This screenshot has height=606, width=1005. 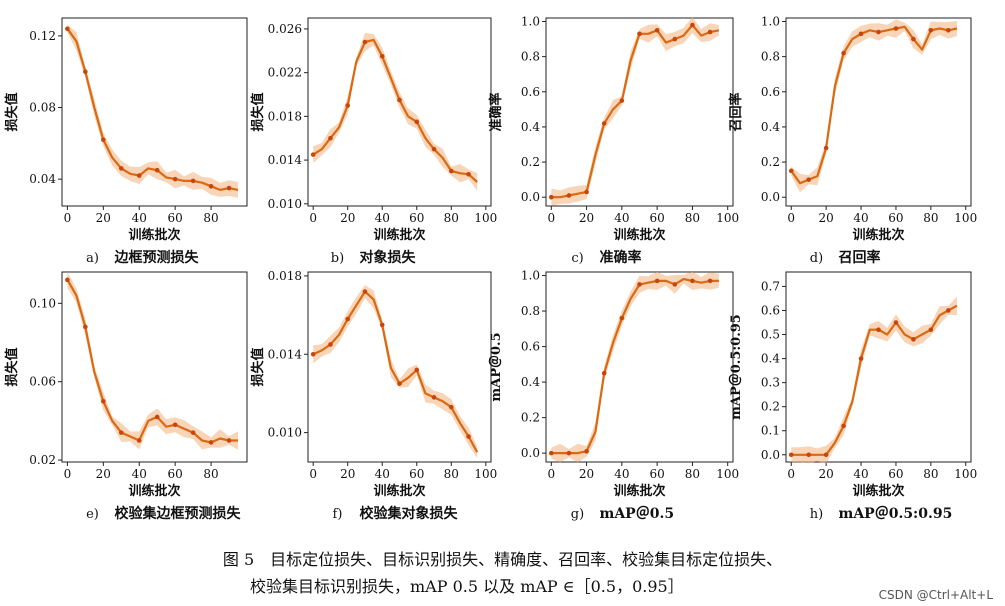 What do you see at coordinates (770, 286) in the screenshot?
I see `y-tick-label: 0.7` at bounding box center [770, 286].